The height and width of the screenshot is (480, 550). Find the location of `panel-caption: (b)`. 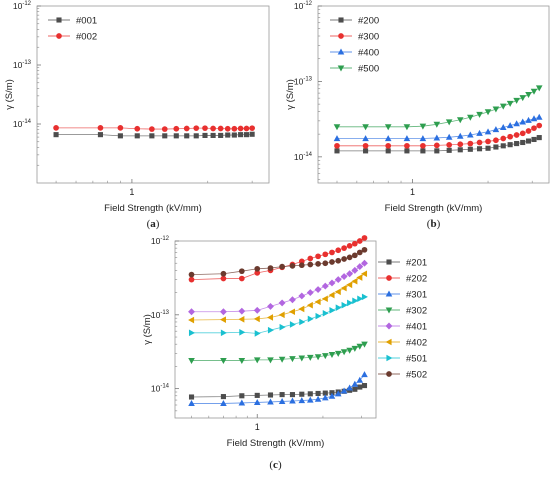

panel-caption: (b) is located at coordinates (434, 224).